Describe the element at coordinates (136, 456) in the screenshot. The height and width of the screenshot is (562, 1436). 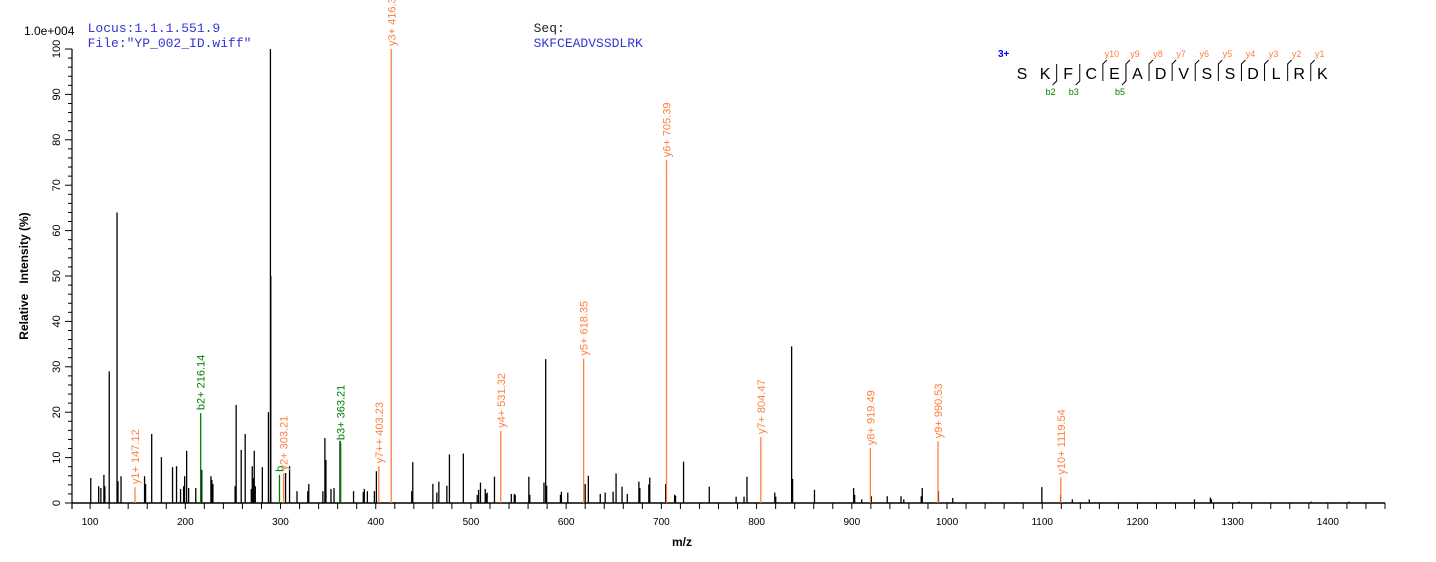
I see `peak-label: y1+ 147.12` at that location.